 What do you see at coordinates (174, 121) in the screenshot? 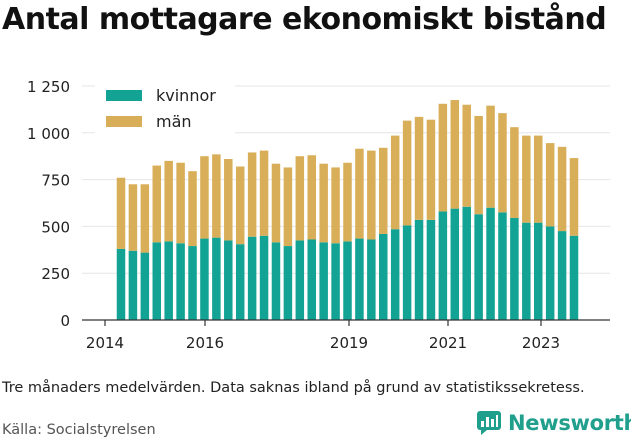
I see `legend-label: män` at bounding box center [174, 121].